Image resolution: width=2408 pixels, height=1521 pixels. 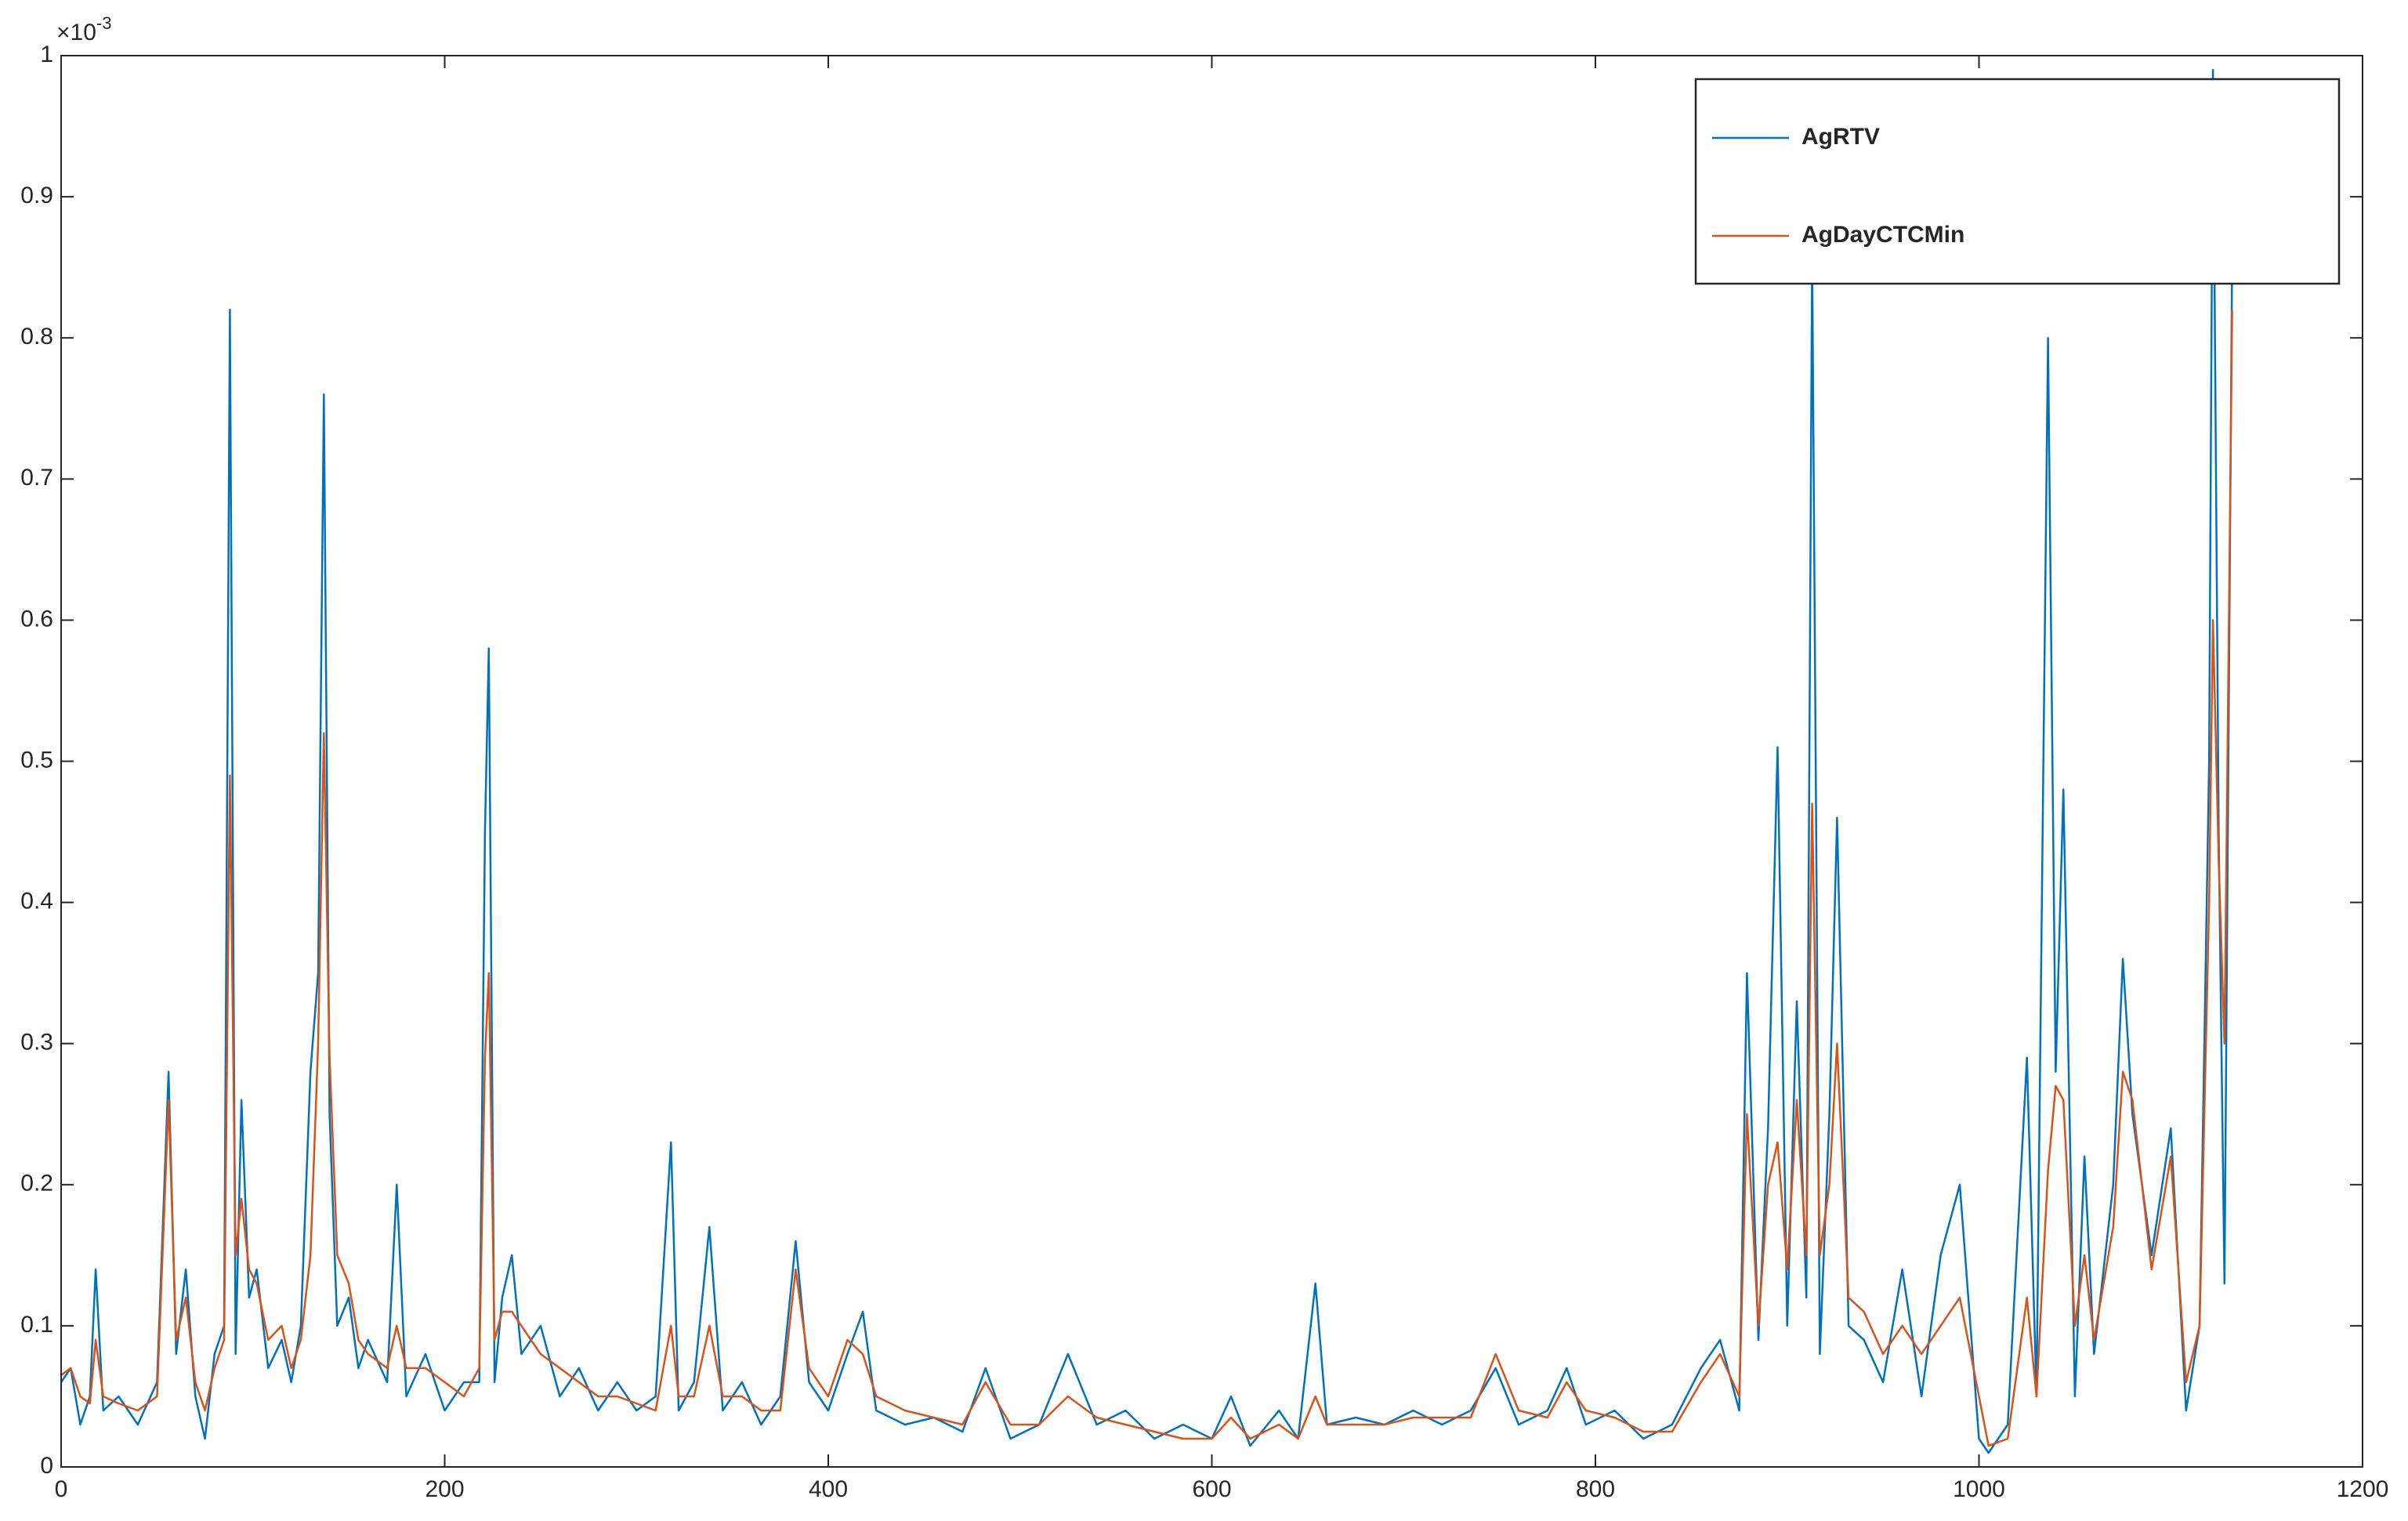 I want to click on x-tick-label: 600, so click(x=1211, y=1489).